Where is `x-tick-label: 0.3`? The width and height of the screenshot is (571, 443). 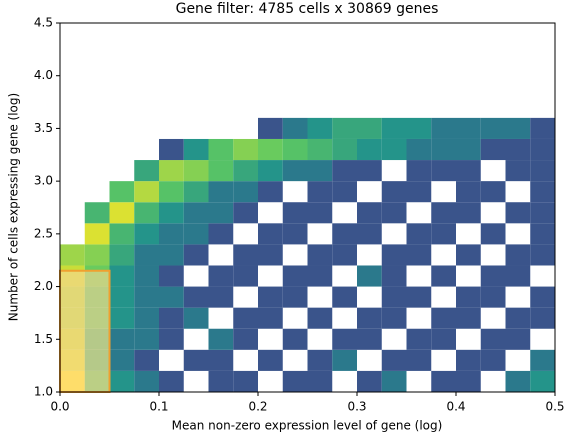 x-tick-label: 0.3 is located at coordinates (356, 407).